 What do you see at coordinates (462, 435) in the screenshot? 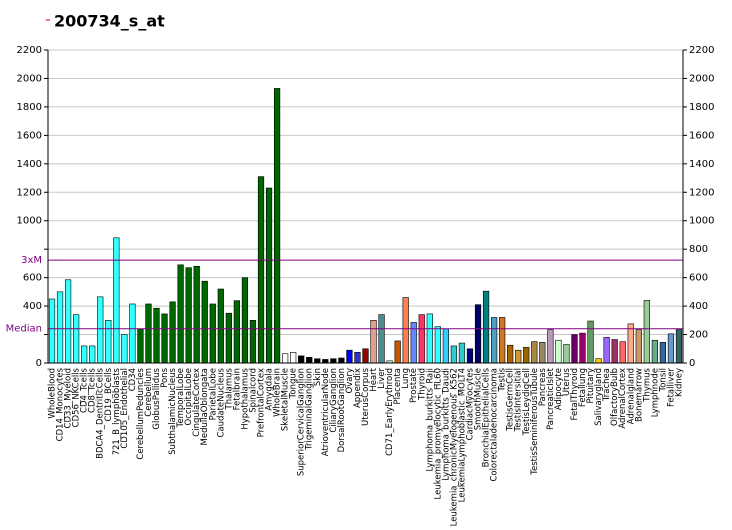
I see `x-tick-label: LeukemiaLymphoblastic_MOLT4` at bounding box center [462, 435].